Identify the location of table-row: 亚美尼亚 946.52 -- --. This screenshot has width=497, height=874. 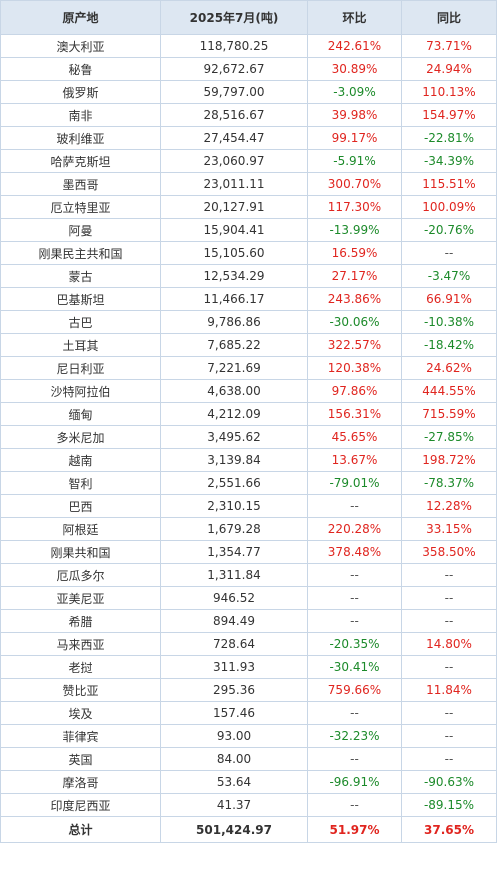
(248, 598).